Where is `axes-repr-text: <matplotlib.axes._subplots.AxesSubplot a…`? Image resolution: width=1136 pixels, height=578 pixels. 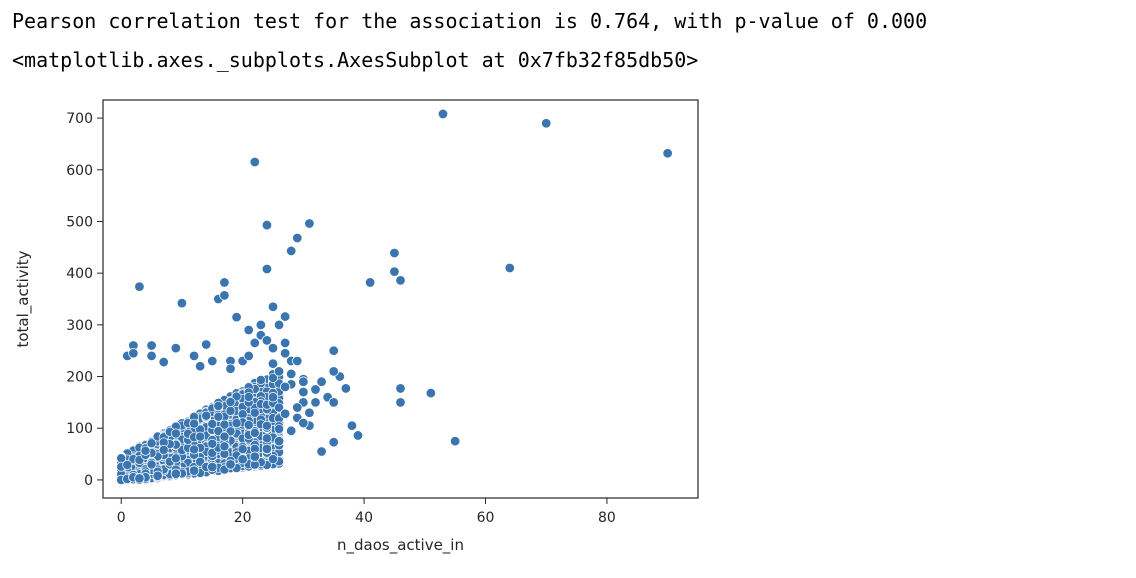
axes-repr-text: <matplotlib.axes._subplots.AxesSubplot a… is located at coordinates (355, 60).